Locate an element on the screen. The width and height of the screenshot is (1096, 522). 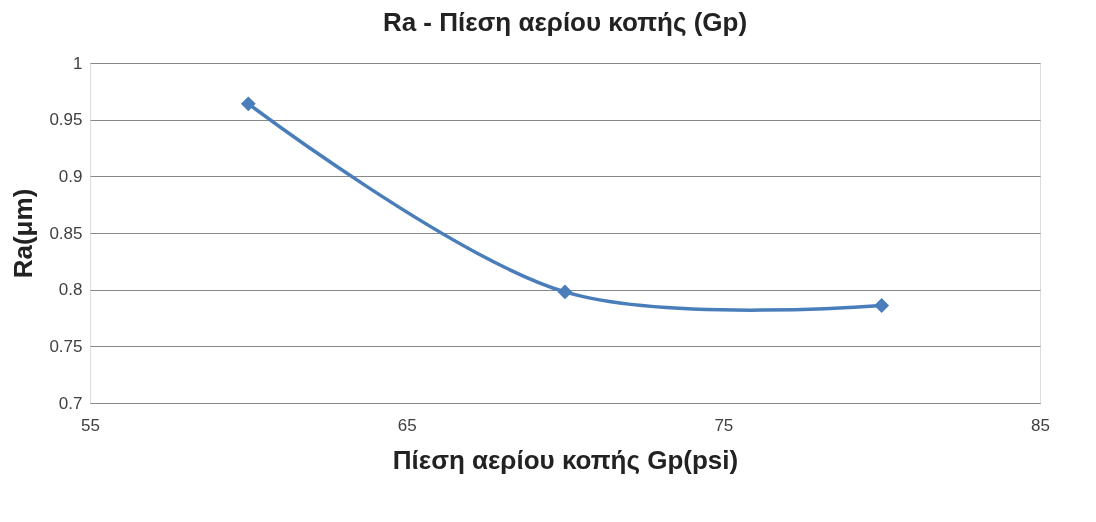
y-tick-label: 0.7 is located at coordinates (70, 403).